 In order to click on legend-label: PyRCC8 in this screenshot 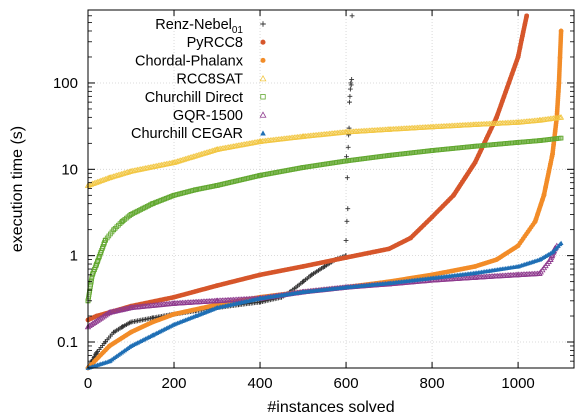, I will do `click(215, 43)`.